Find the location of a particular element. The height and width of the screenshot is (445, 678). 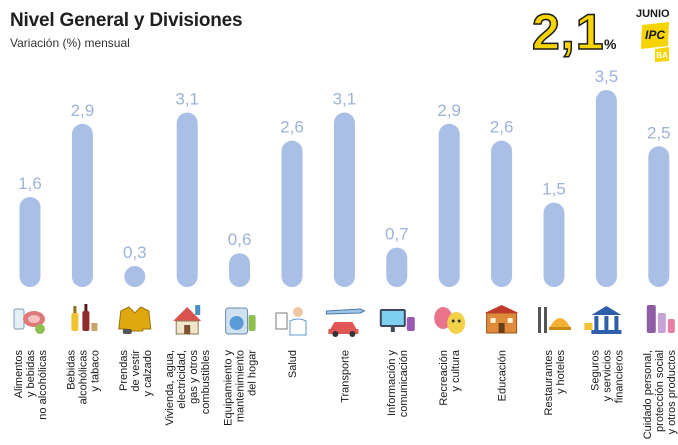

category-label: Bebidas alcohólicas y tabaco is located at coordinates (83, 377).